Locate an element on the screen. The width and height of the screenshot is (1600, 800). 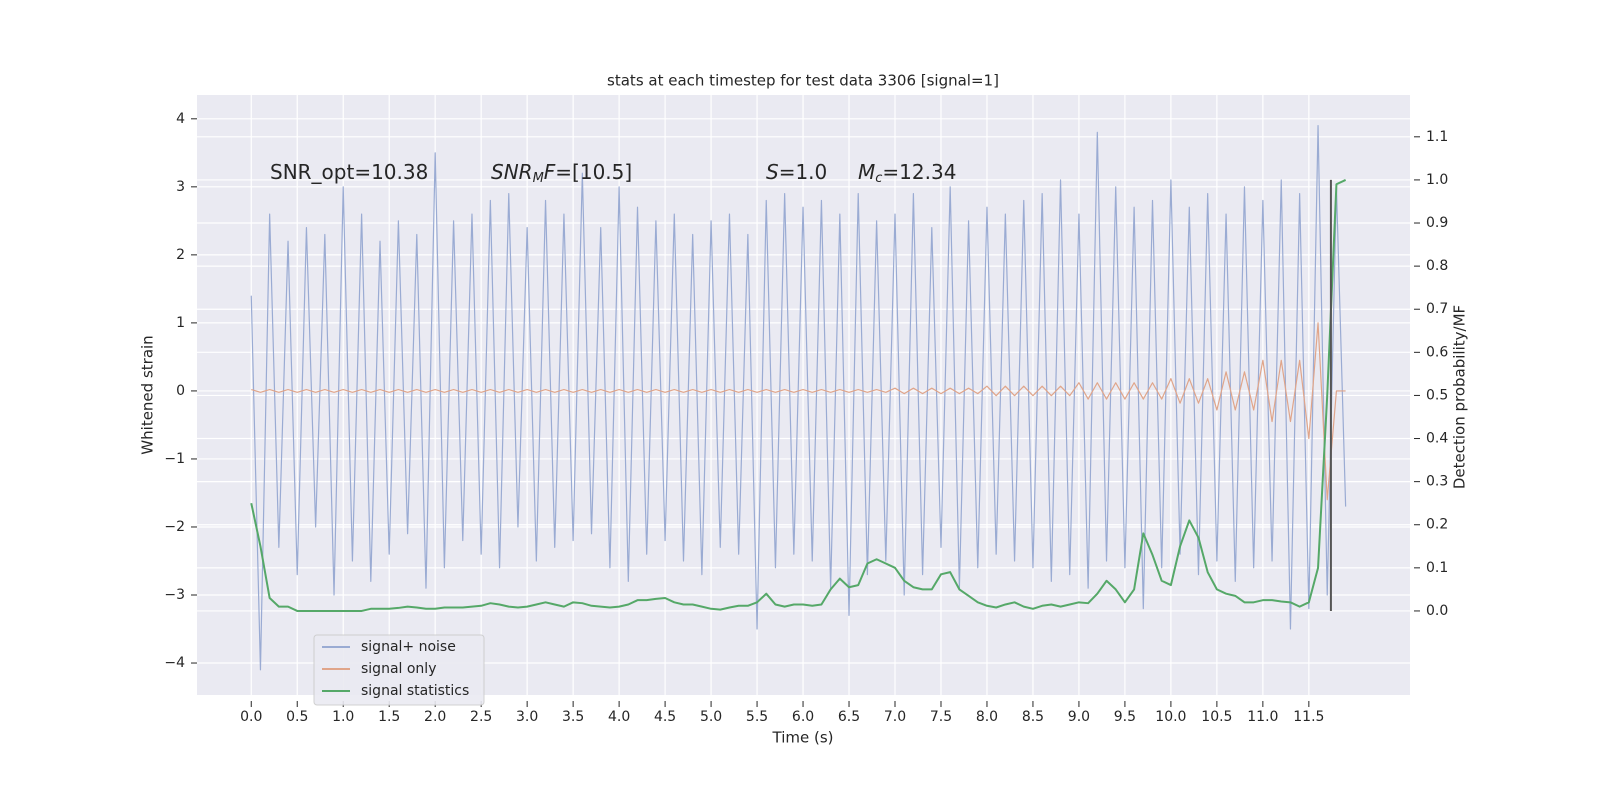
y-tick-label: 3 is located at coordinates (180, 187).